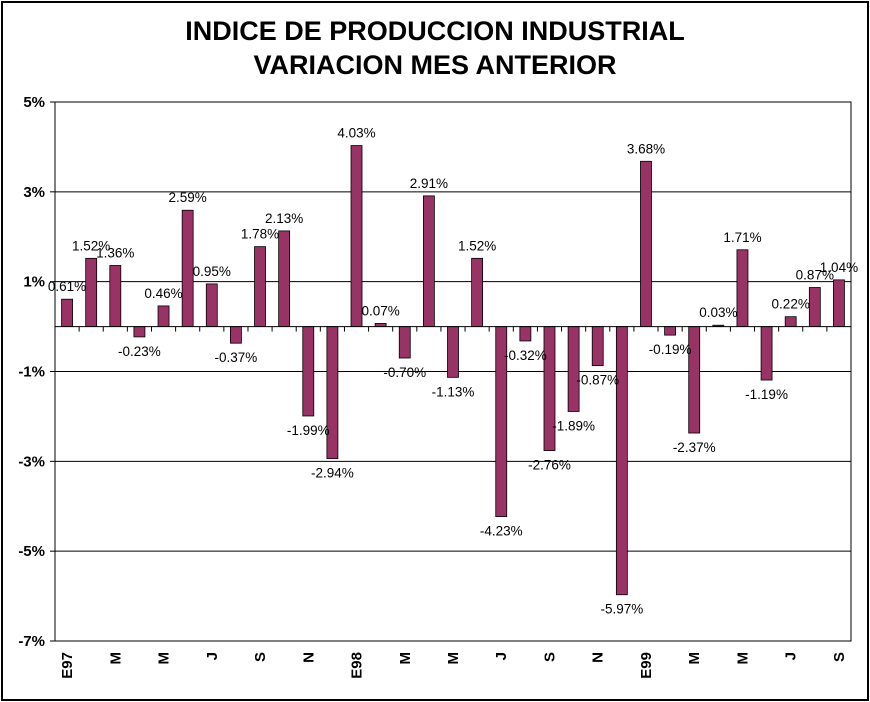  What do you see at coordinates (67, 665) in the screenshot?
I see `x-tick-label: E97` at bounding box center [67, 665].